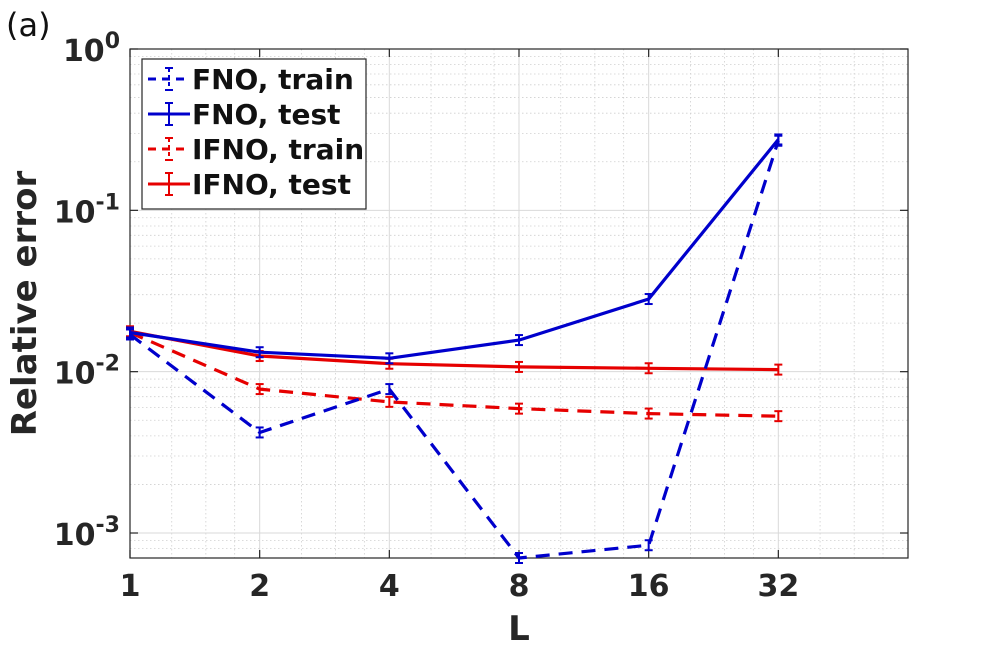 Image resolution: width=1003 pixels, height=649 pixels. I want to click on legend-label-ifno-train: IFNO, train, so click(278, 149).